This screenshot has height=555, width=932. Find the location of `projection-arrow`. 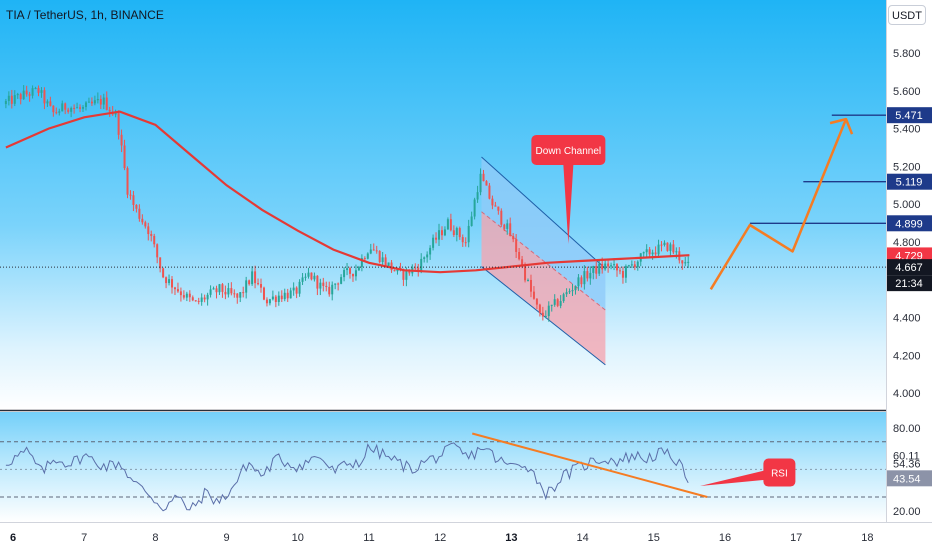

projection-arrow is located at coordinates (778, 204).